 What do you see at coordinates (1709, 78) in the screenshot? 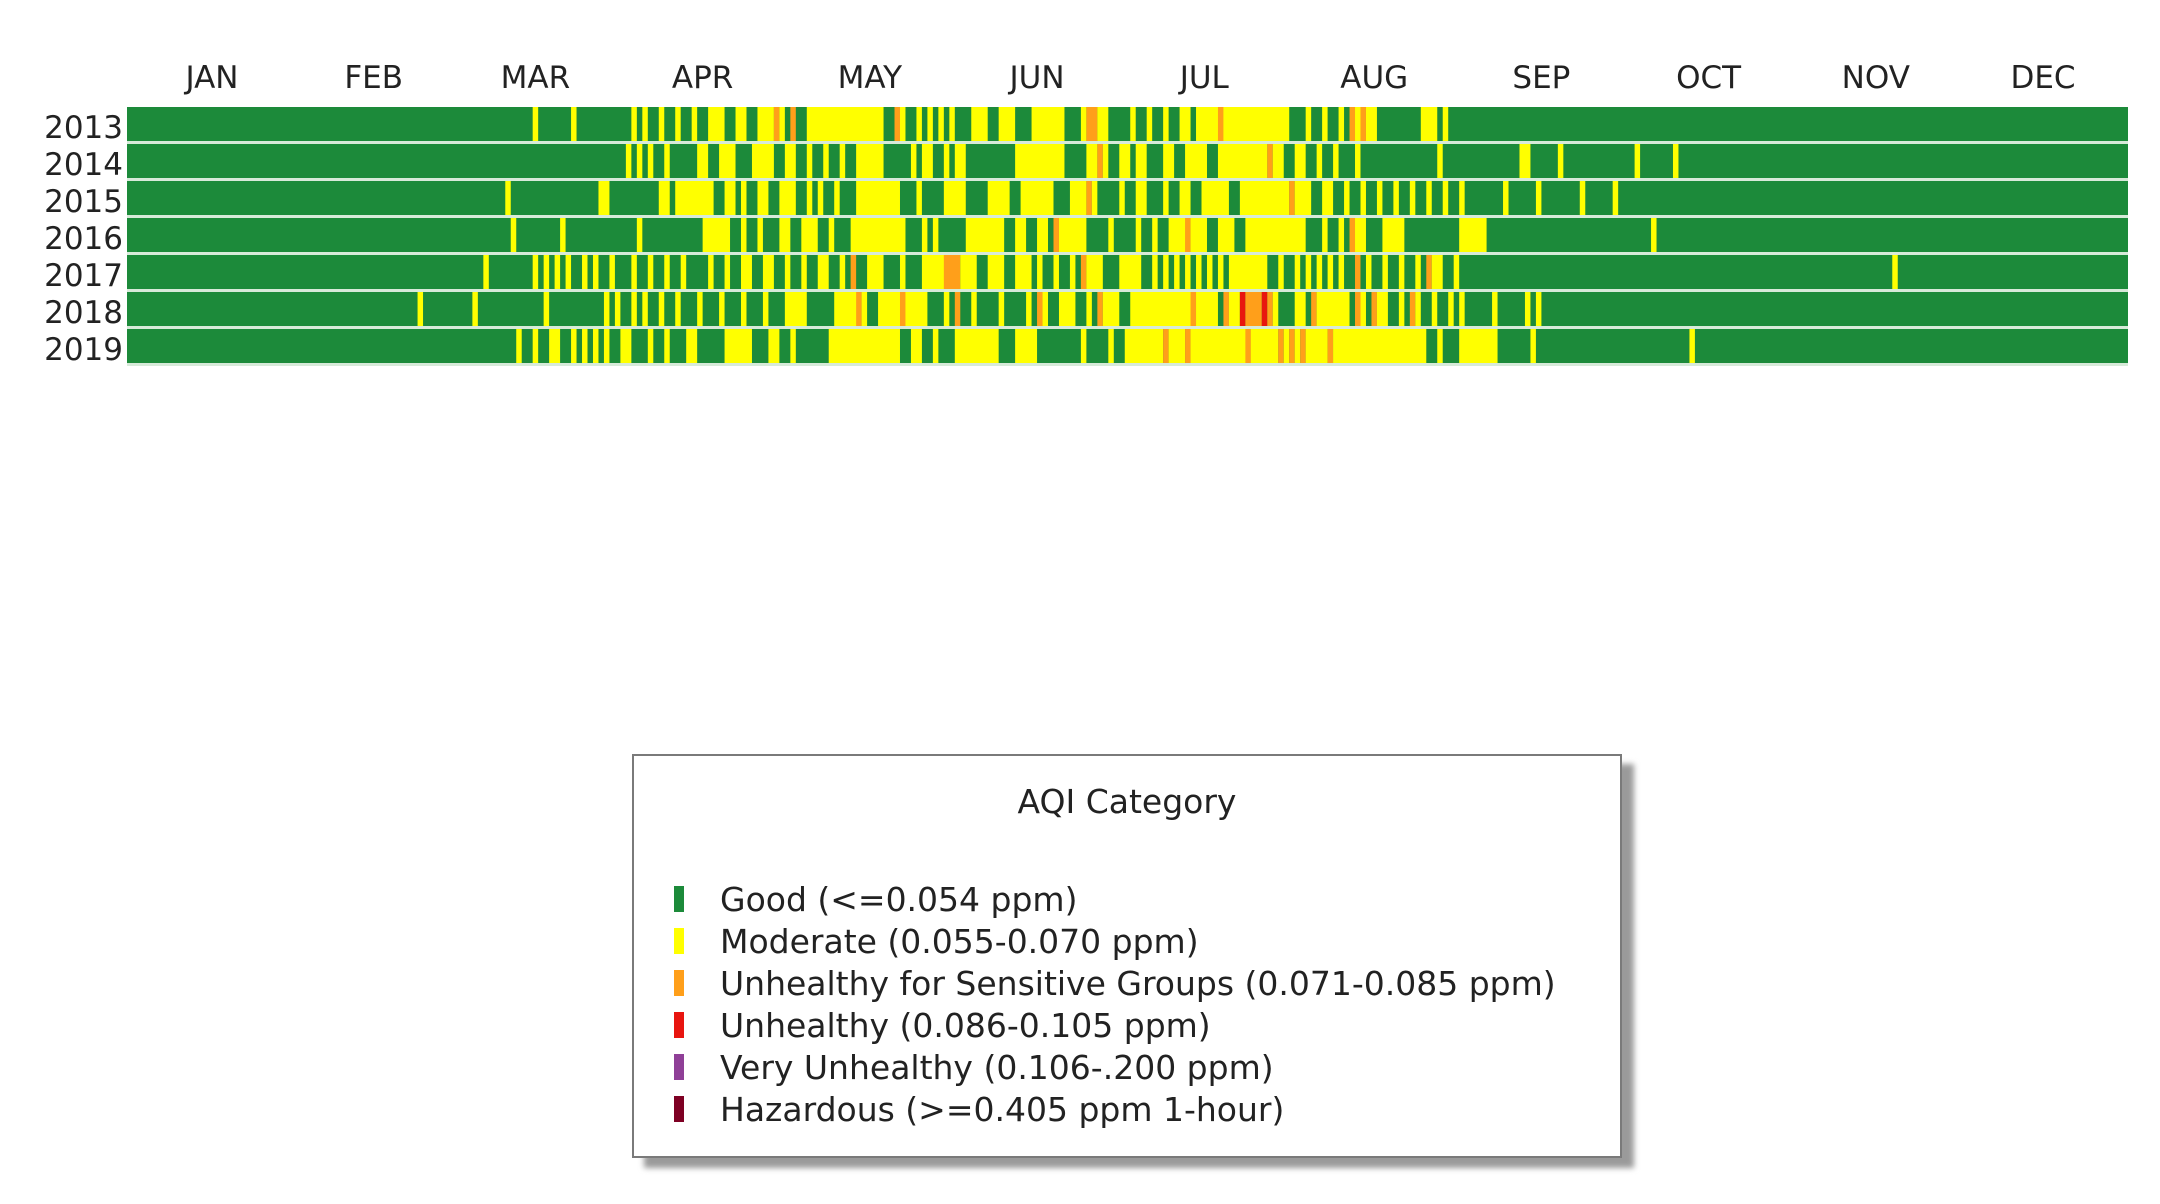
I see `month-label-oct: OCT` at bounding box center [1709, 78].